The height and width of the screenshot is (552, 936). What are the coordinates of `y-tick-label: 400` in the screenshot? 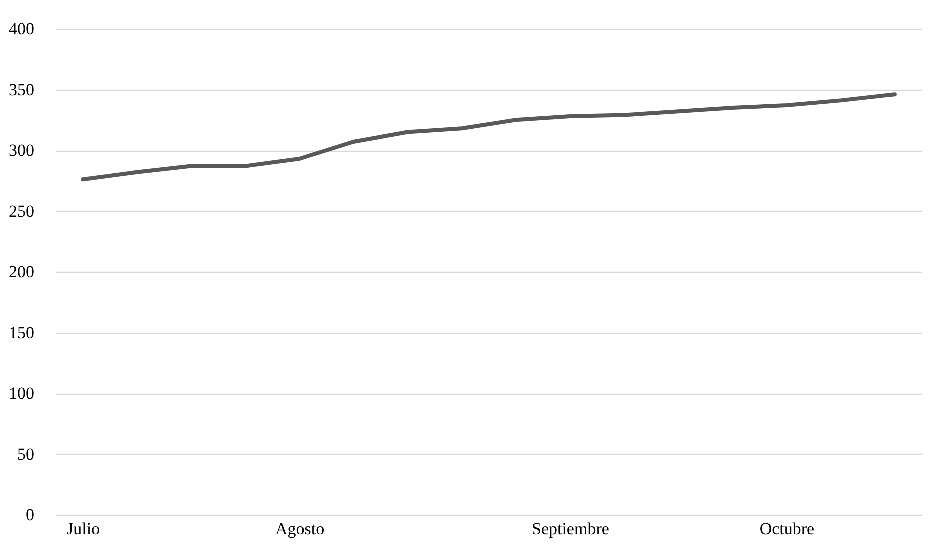 It's located at (21, 29).